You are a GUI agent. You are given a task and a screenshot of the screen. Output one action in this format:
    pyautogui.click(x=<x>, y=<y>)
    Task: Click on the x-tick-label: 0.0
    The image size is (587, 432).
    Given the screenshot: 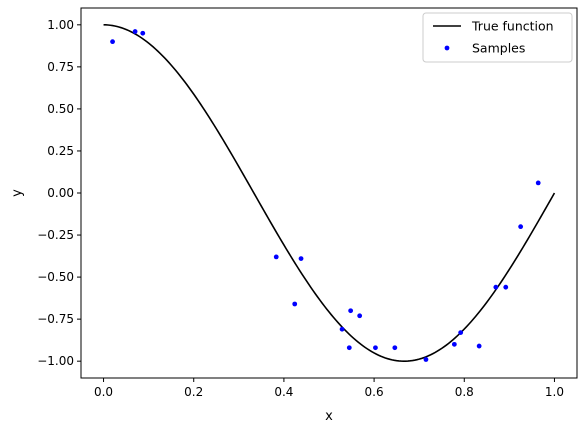 What is the action you would take?
    pyautogui.click(x=103, y=392)
    